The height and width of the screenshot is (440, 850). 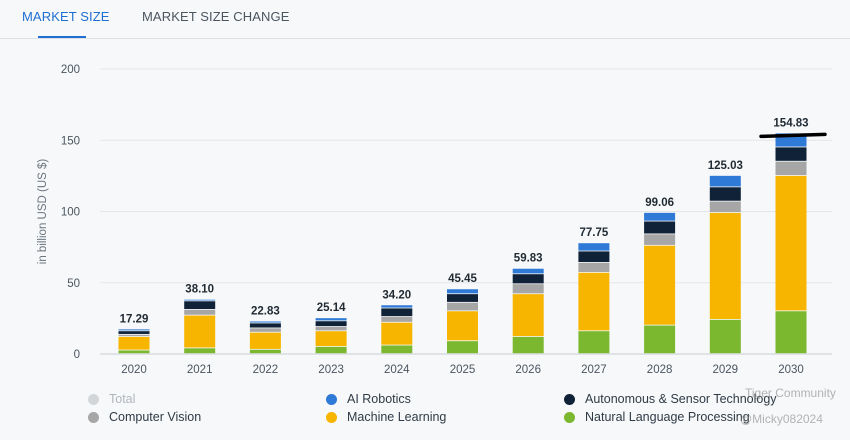 I want to click on bar-segment-2027-computer-vision, so click(x=594, y=267).